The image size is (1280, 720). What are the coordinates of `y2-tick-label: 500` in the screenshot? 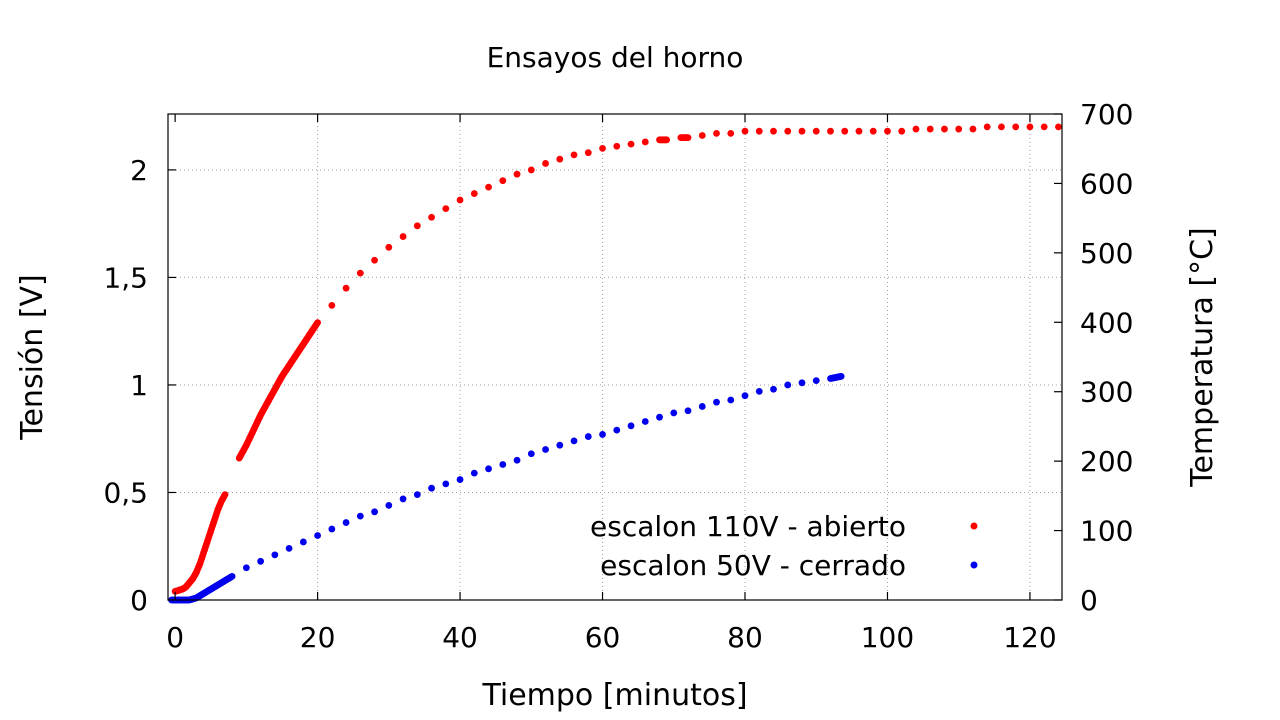 It's located at (1106, 253).